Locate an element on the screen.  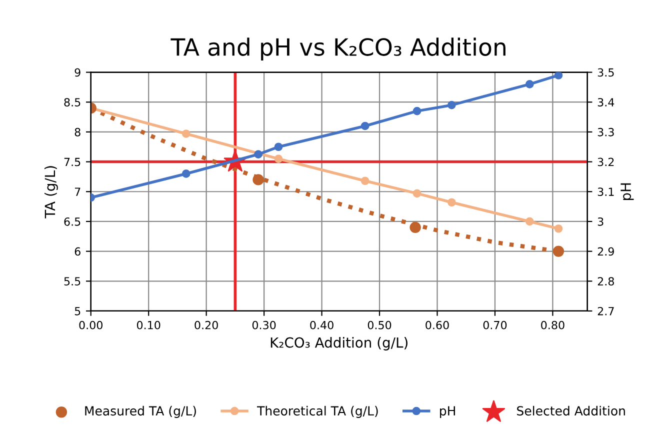
y-tick-label: 9 is located at coordinates (77, 72).